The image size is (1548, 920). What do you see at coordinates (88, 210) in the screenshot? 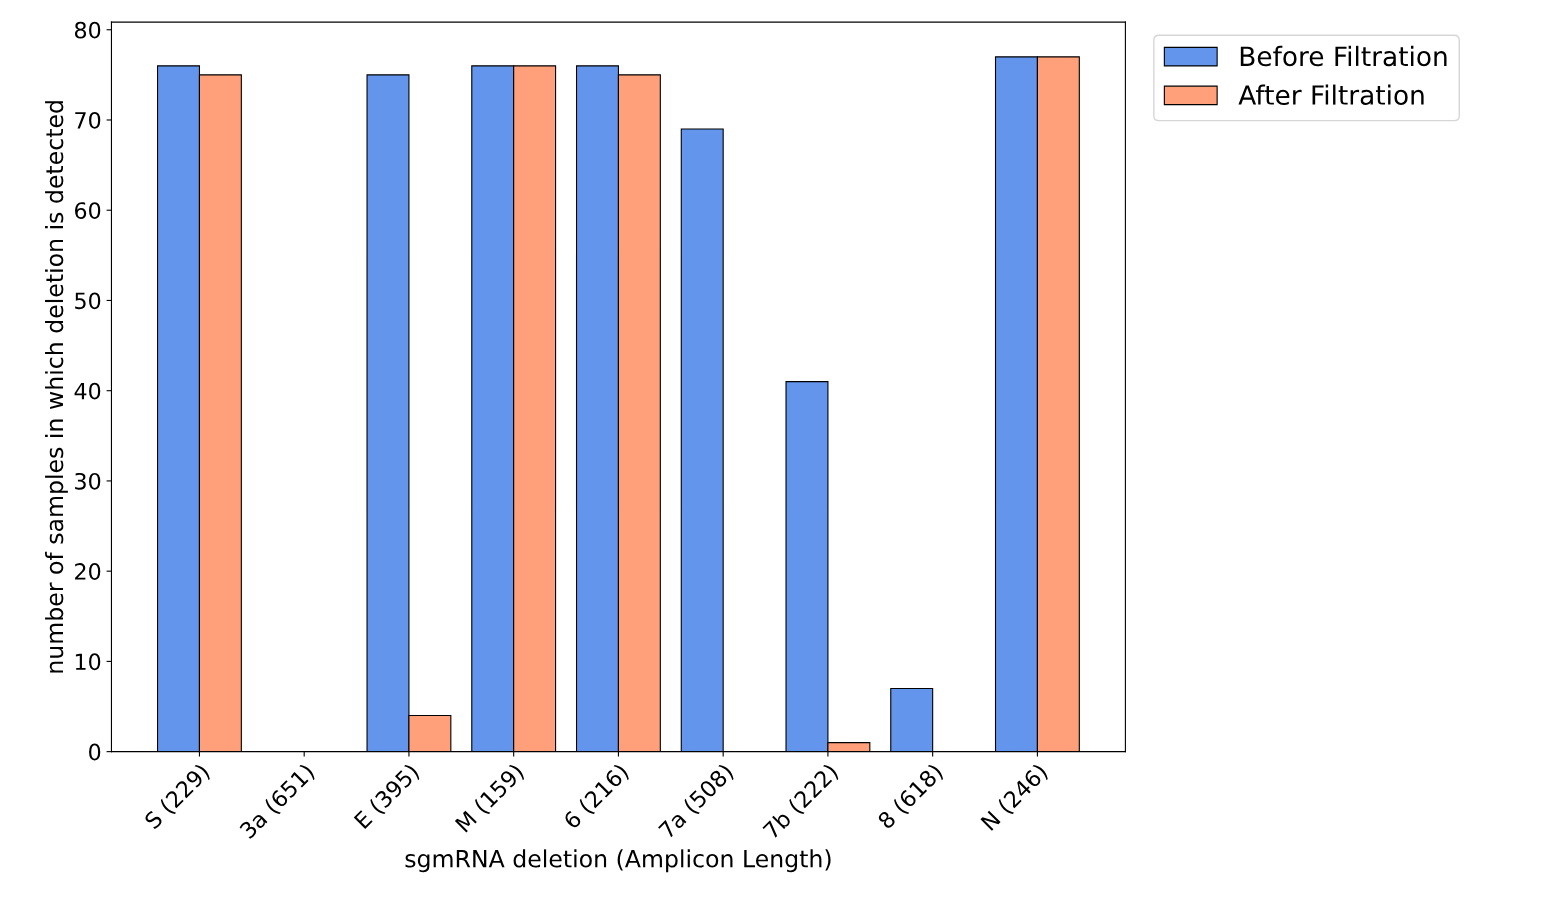
I see `y-tick-label: 60` at bounding box center [88, 210].